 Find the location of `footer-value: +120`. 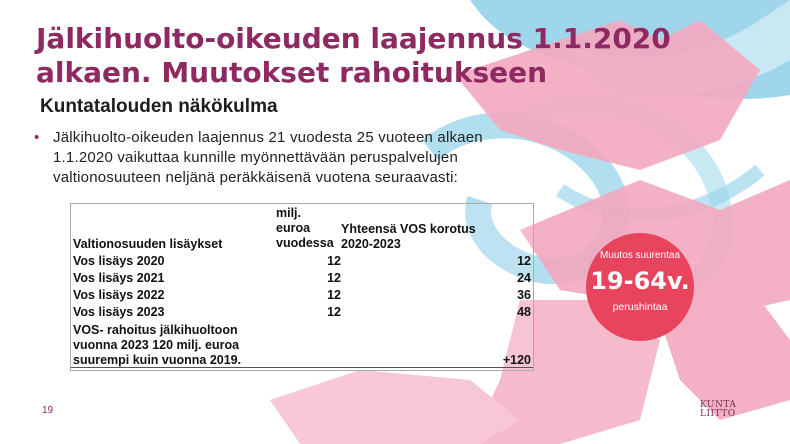

footer-value: +120 is located at coordinates (516, 360).